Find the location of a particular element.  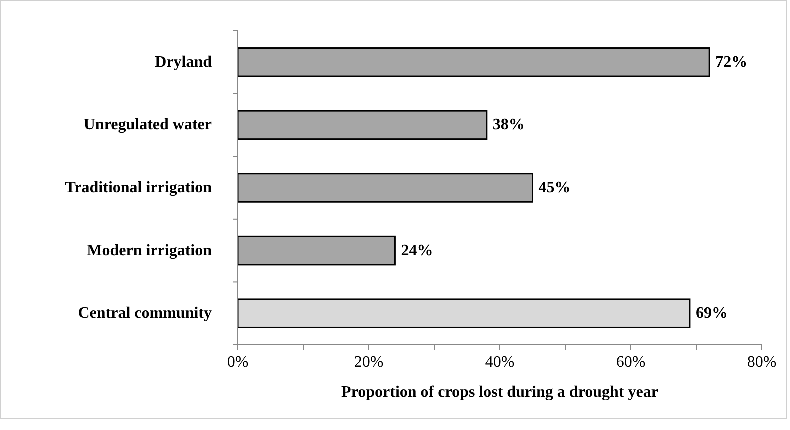

data-label: 69% is located at coordinates (712, 313).